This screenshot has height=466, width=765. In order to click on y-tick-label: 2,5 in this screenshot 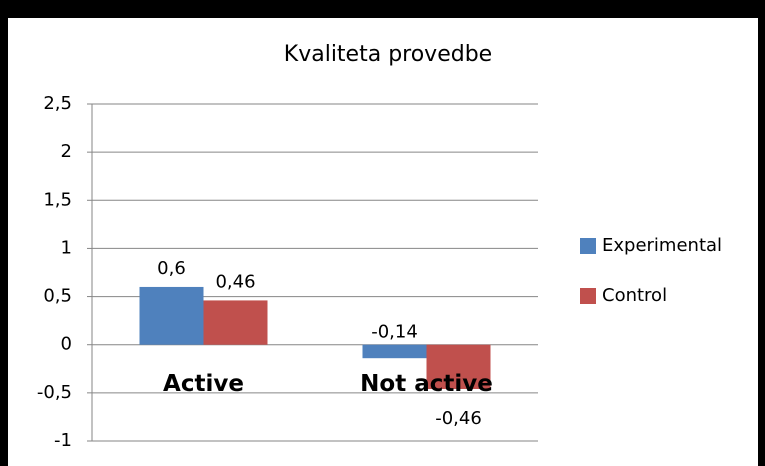, I will do `click(57, 103)`.